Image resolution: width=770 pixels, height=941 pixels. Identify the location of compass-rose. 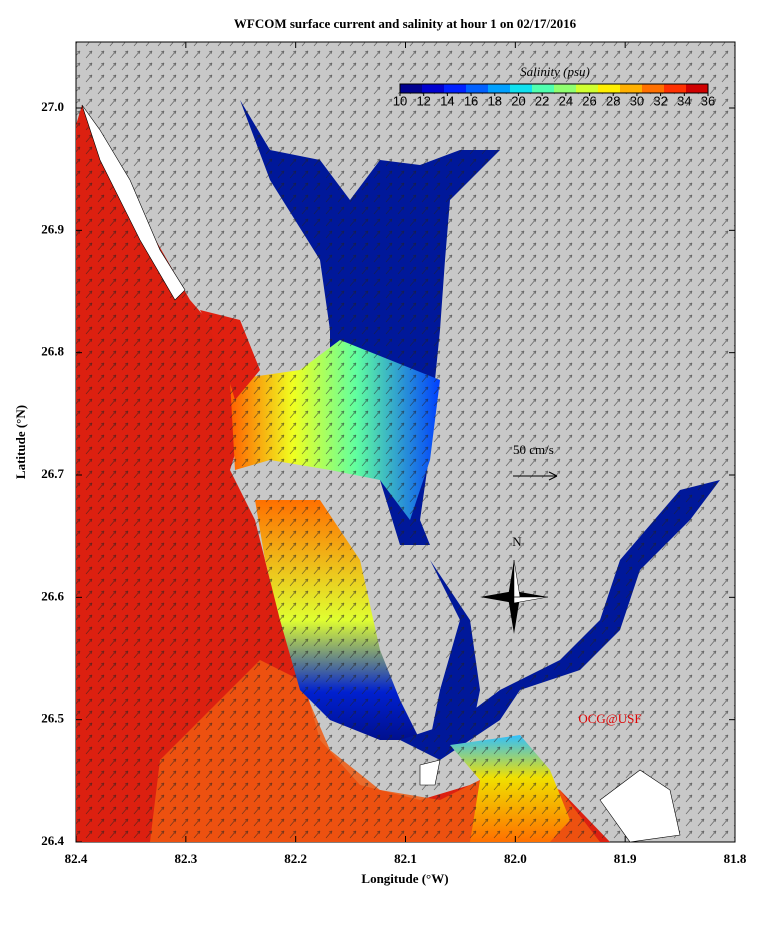
(514, 596).